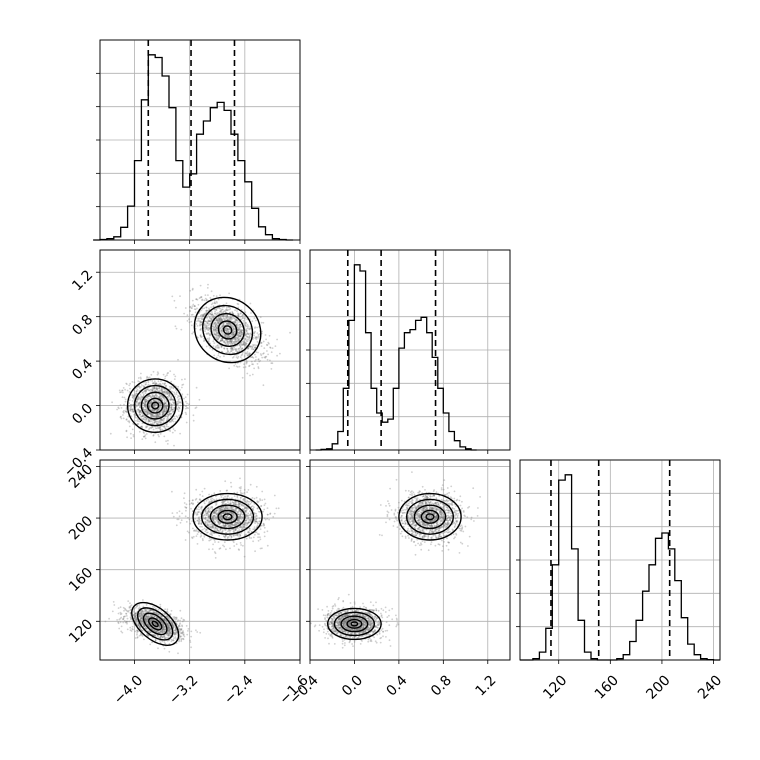  What do you see at coordinates (192, 566) in the screenshot?
I see `scatter-points` at bounding box center [192, 566].